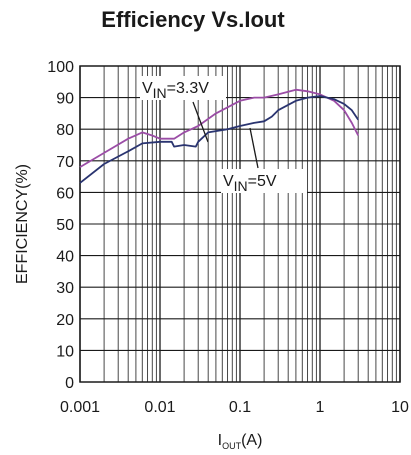 The width and height of the screenshot is (411, 455). I want to click on x-tick-label: 10, so click(400, 407).